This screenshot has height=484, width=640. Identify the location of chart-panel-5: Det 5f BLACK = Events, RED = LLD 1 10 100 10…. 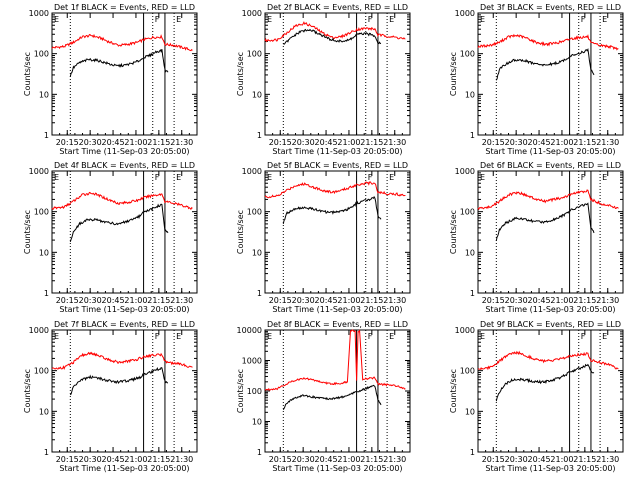
(323, 237).